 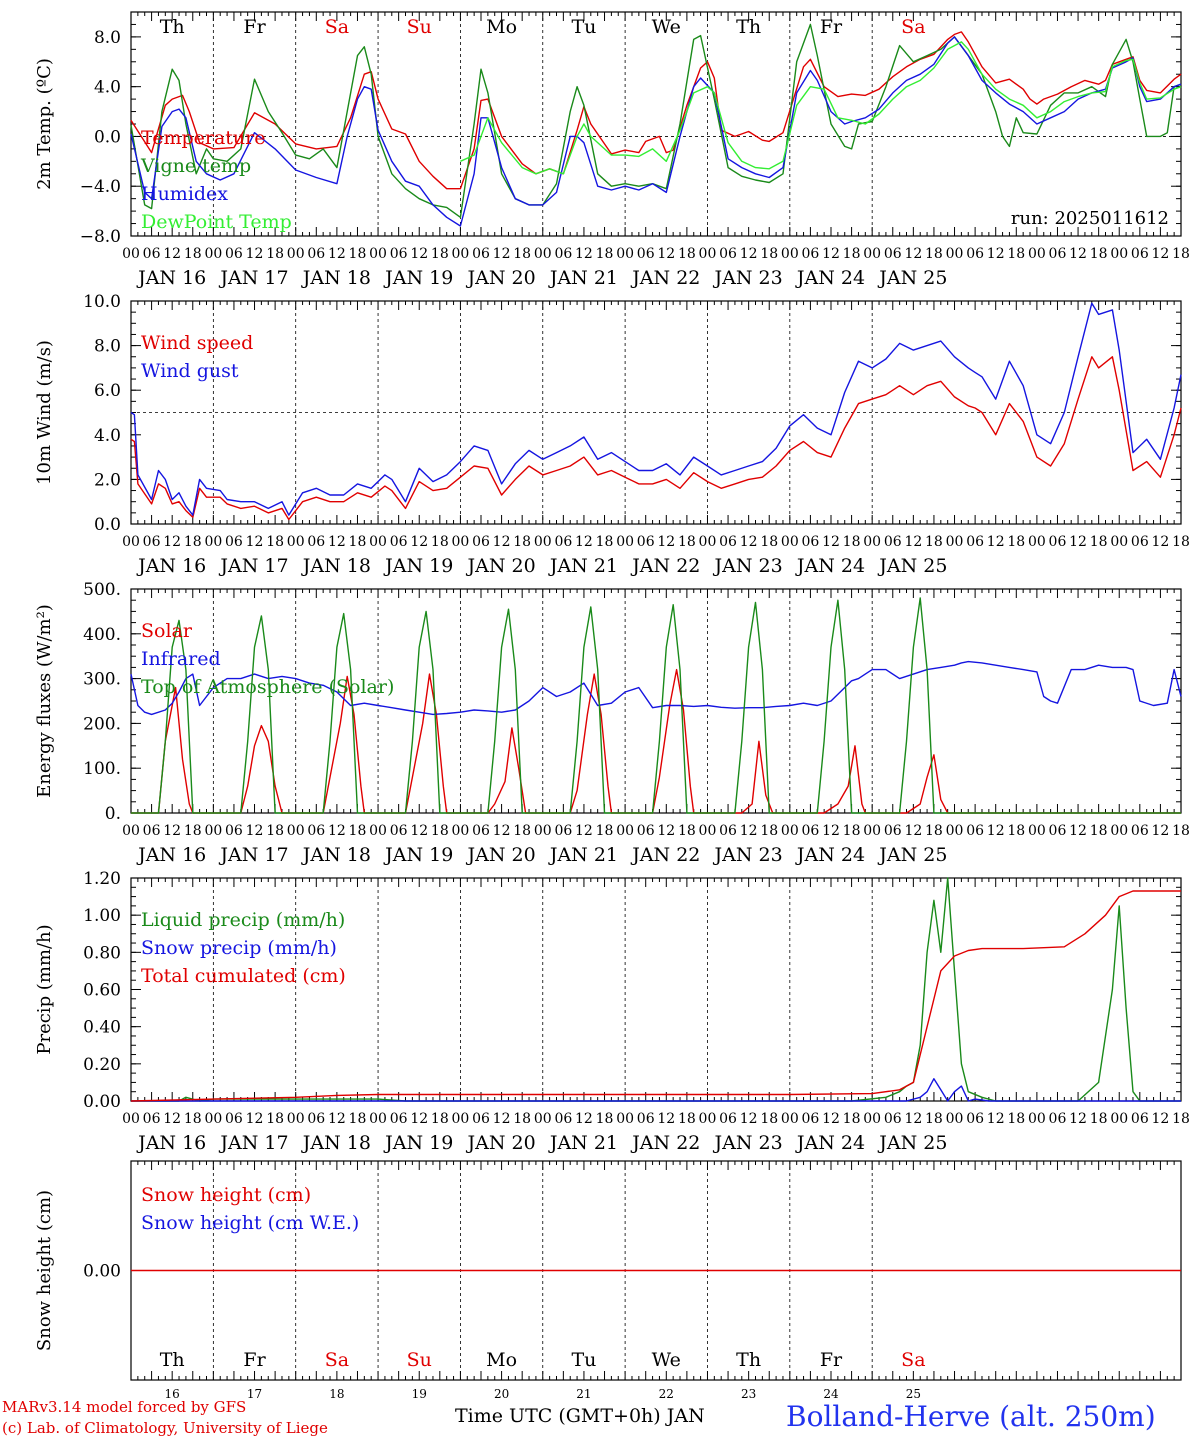 I want to click on date-label: JAN 24, so click(x=830, y=1143).